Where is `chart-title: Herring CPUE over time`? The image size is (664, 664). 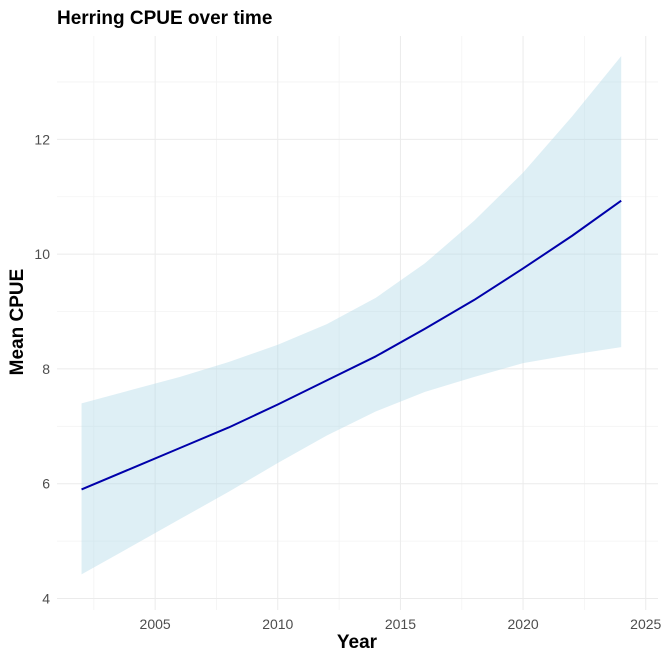
chart-title: Herring CPUE over time is located at coordinates (165, 18).